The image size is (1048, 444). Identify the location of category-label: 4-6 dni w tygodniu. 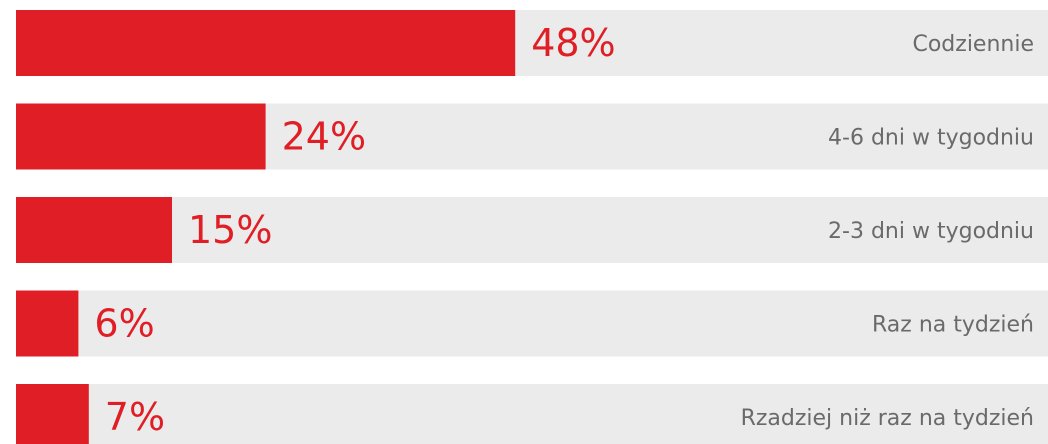
(931, 138).